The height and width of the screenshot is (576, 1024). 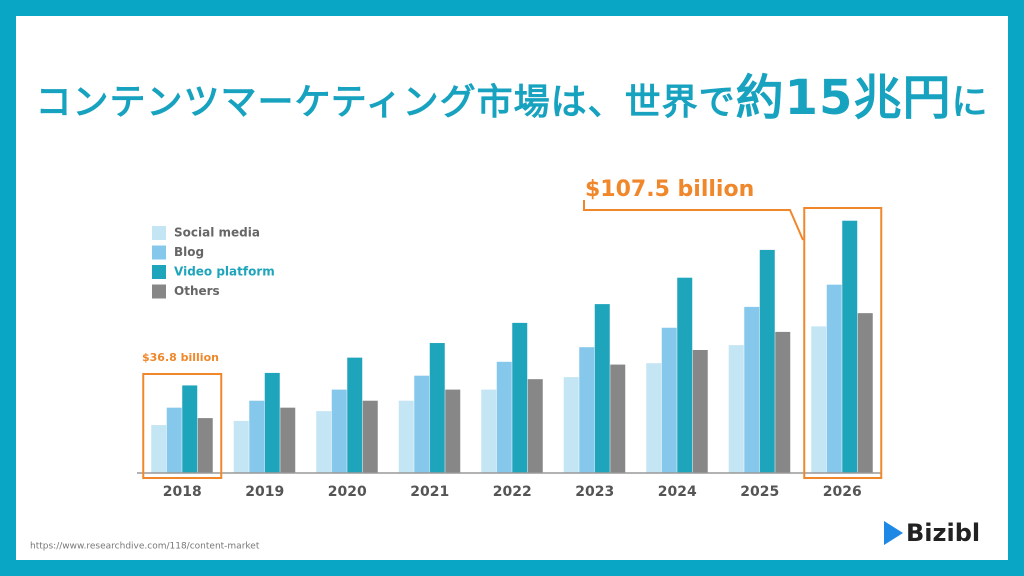 What do you see at coordinates (385, 102) in the screenshot?
I see `title-text: コンテンツマーケティング市場は、世界で` at bounding box center [385, 102].